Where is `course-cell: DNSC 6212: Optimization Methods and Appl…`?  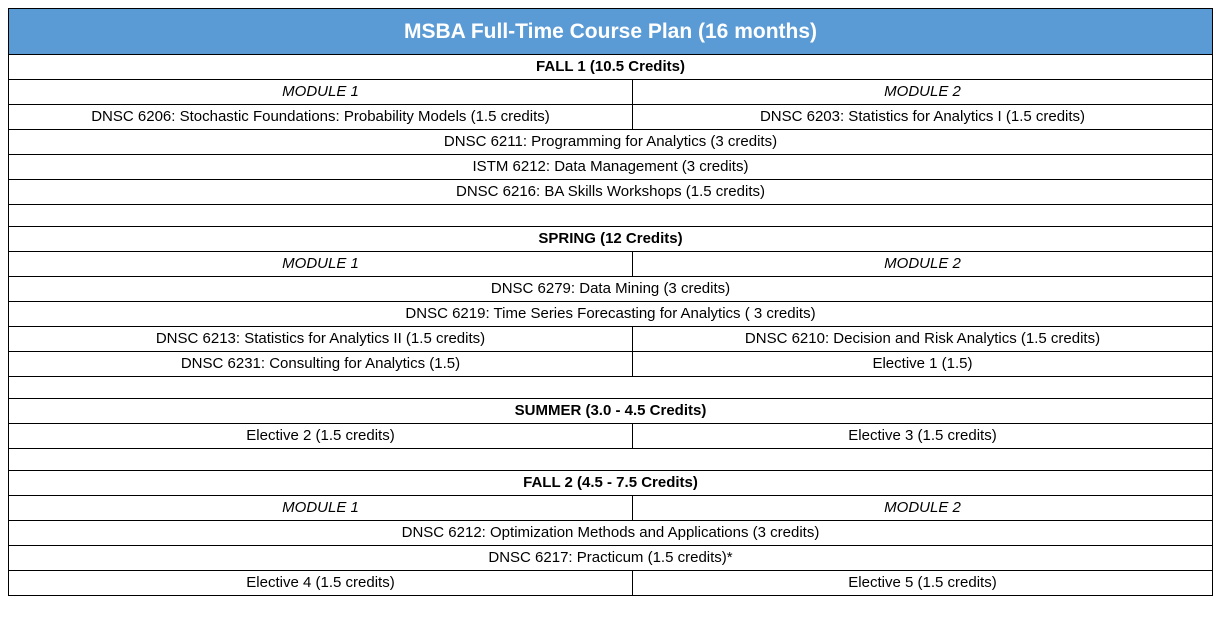
course-cell: DNSC 6212: Optimization Methods and Appl… is located at coordinates (610, 533).